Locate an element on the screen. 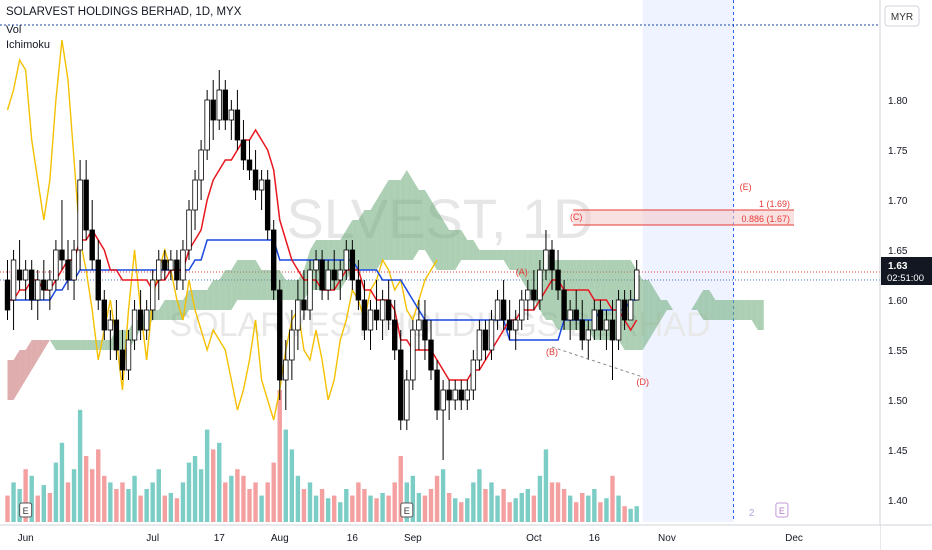 This screenshot has height=550, width=932. earnings-marker-label: E is located at coordinates (407, 511).